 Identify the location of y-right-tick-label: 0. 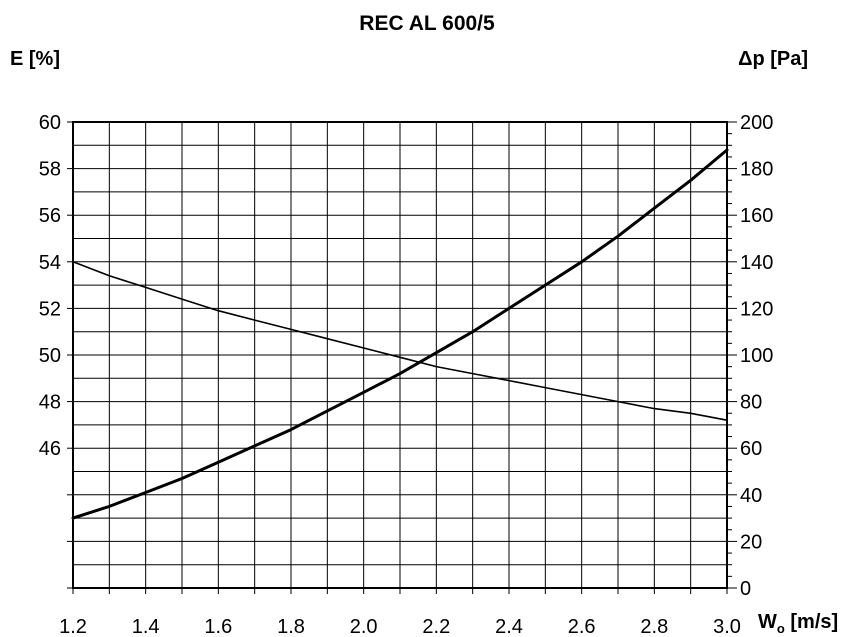
(745, 589).